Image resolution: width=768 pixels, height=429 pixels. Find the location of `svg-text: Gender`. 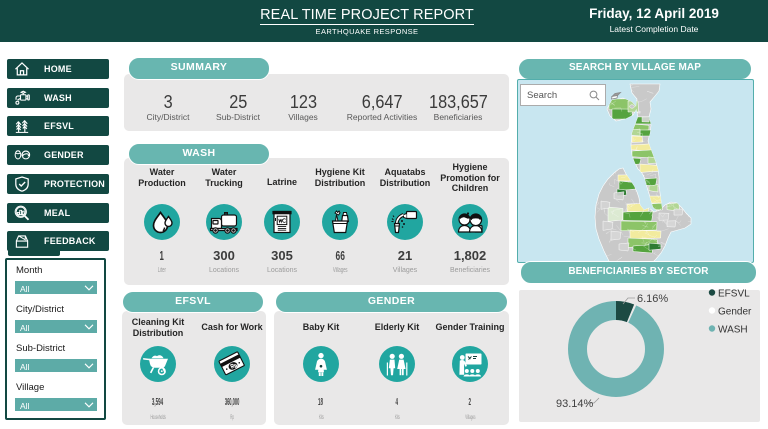

svg-text: Gender is located at coordinates (735, 312).